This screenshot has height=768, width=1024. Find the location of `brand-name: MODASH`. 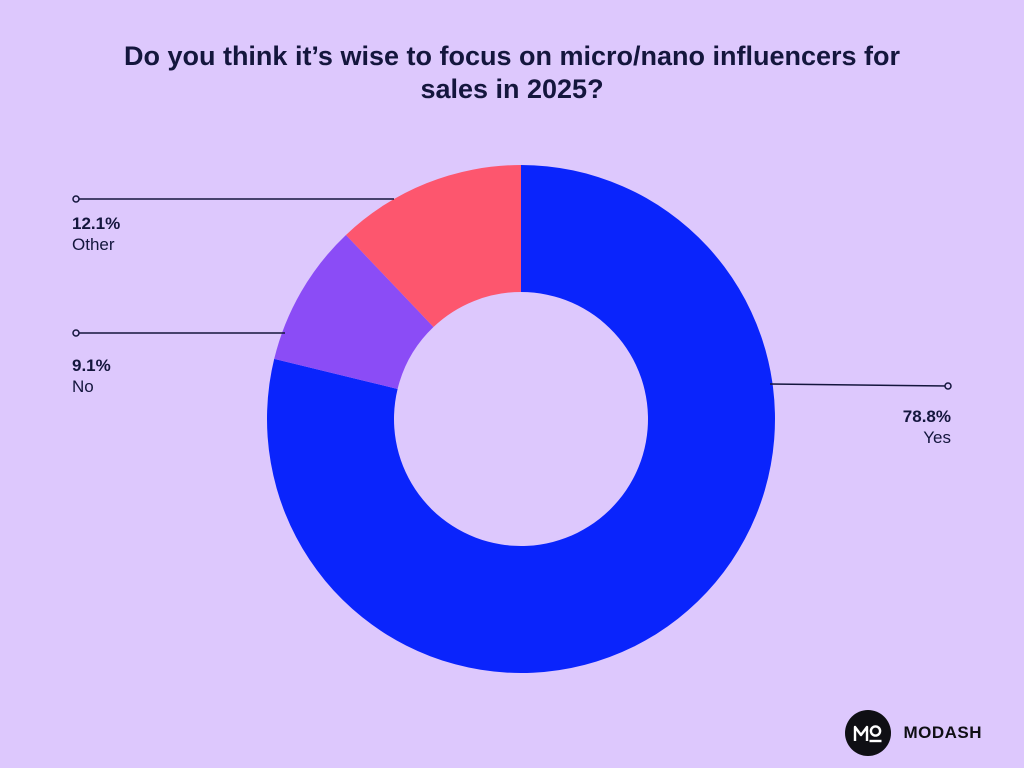

brand-name: MODASH is located at coordinates (942, 732).